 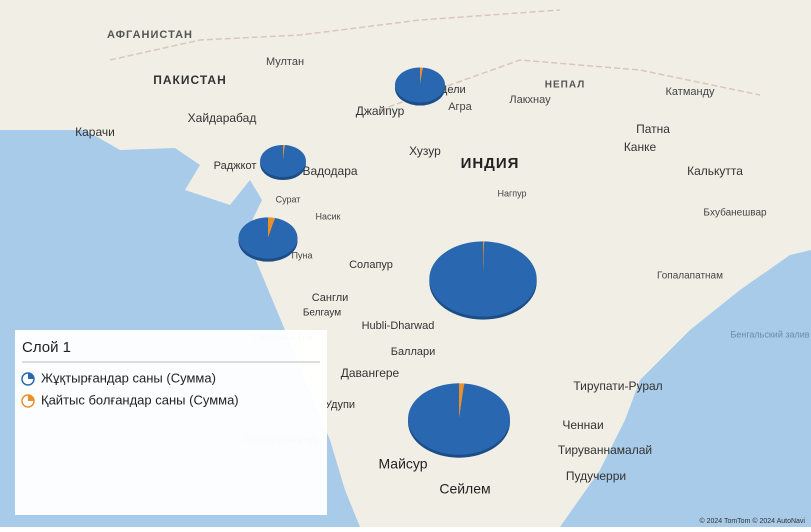 I want to click on map-label: Лакхнау, so click(x=530, y=100).